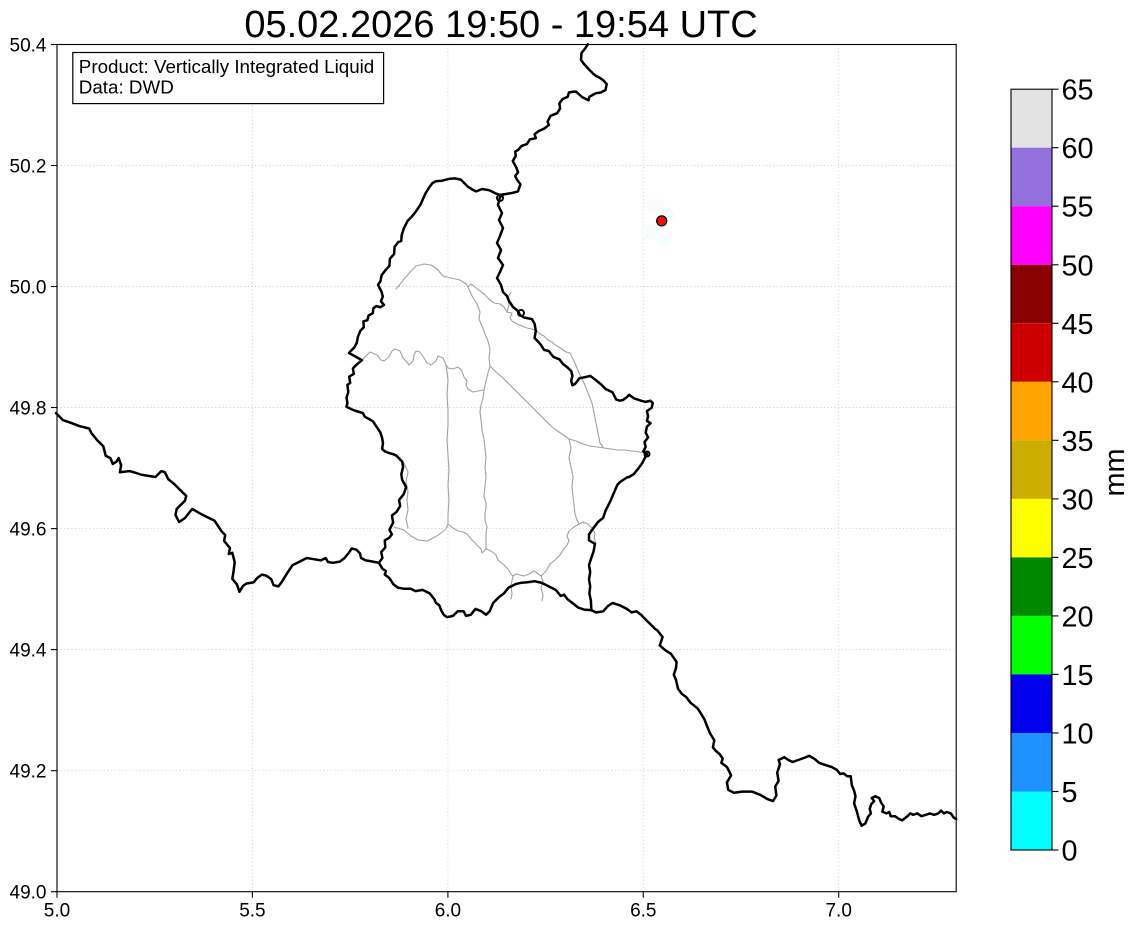  I want to click on svg-text: 49.4, so click(28, 651).